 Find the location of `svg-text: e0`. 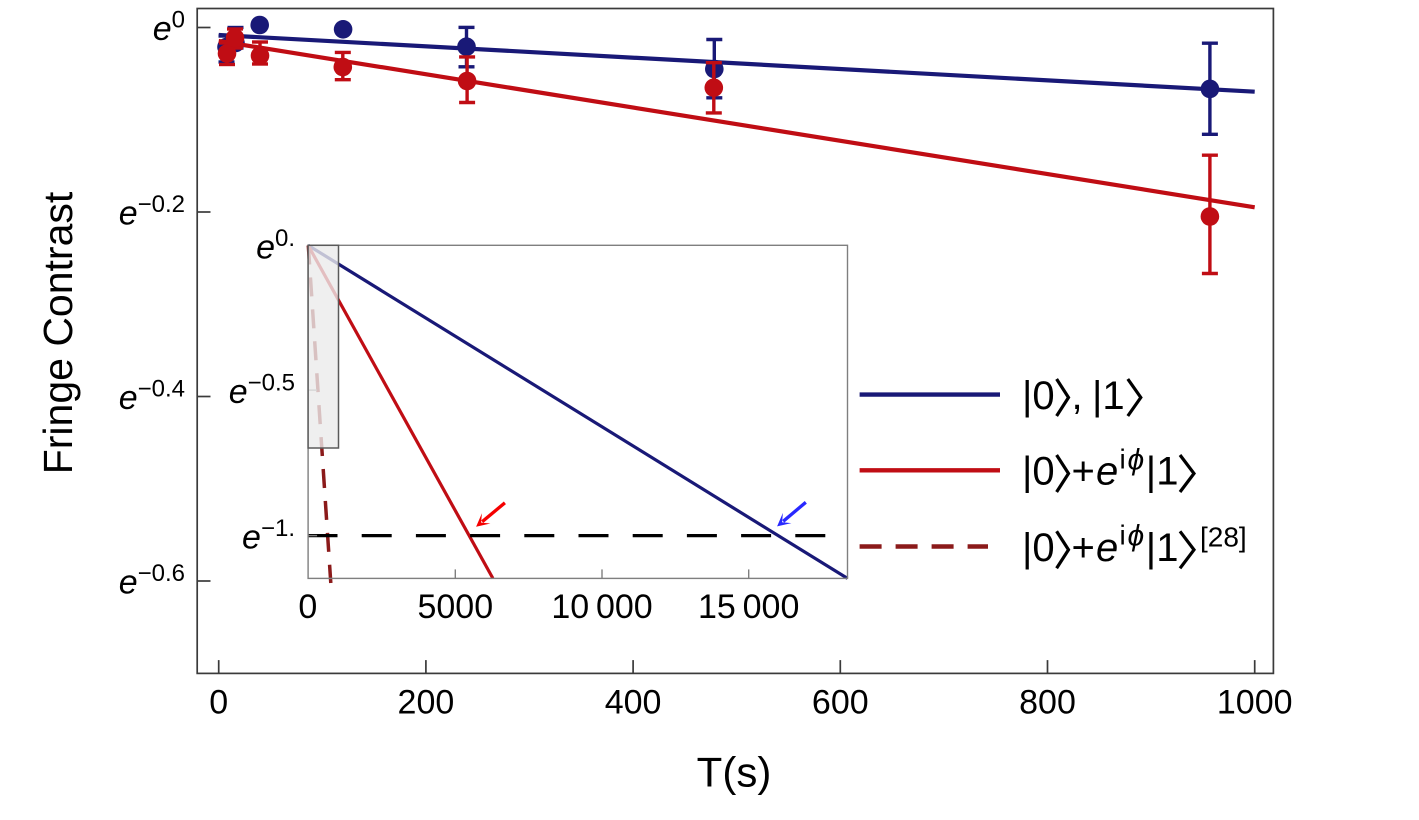

svg-text: e0 is located at coordinates (169, 28).